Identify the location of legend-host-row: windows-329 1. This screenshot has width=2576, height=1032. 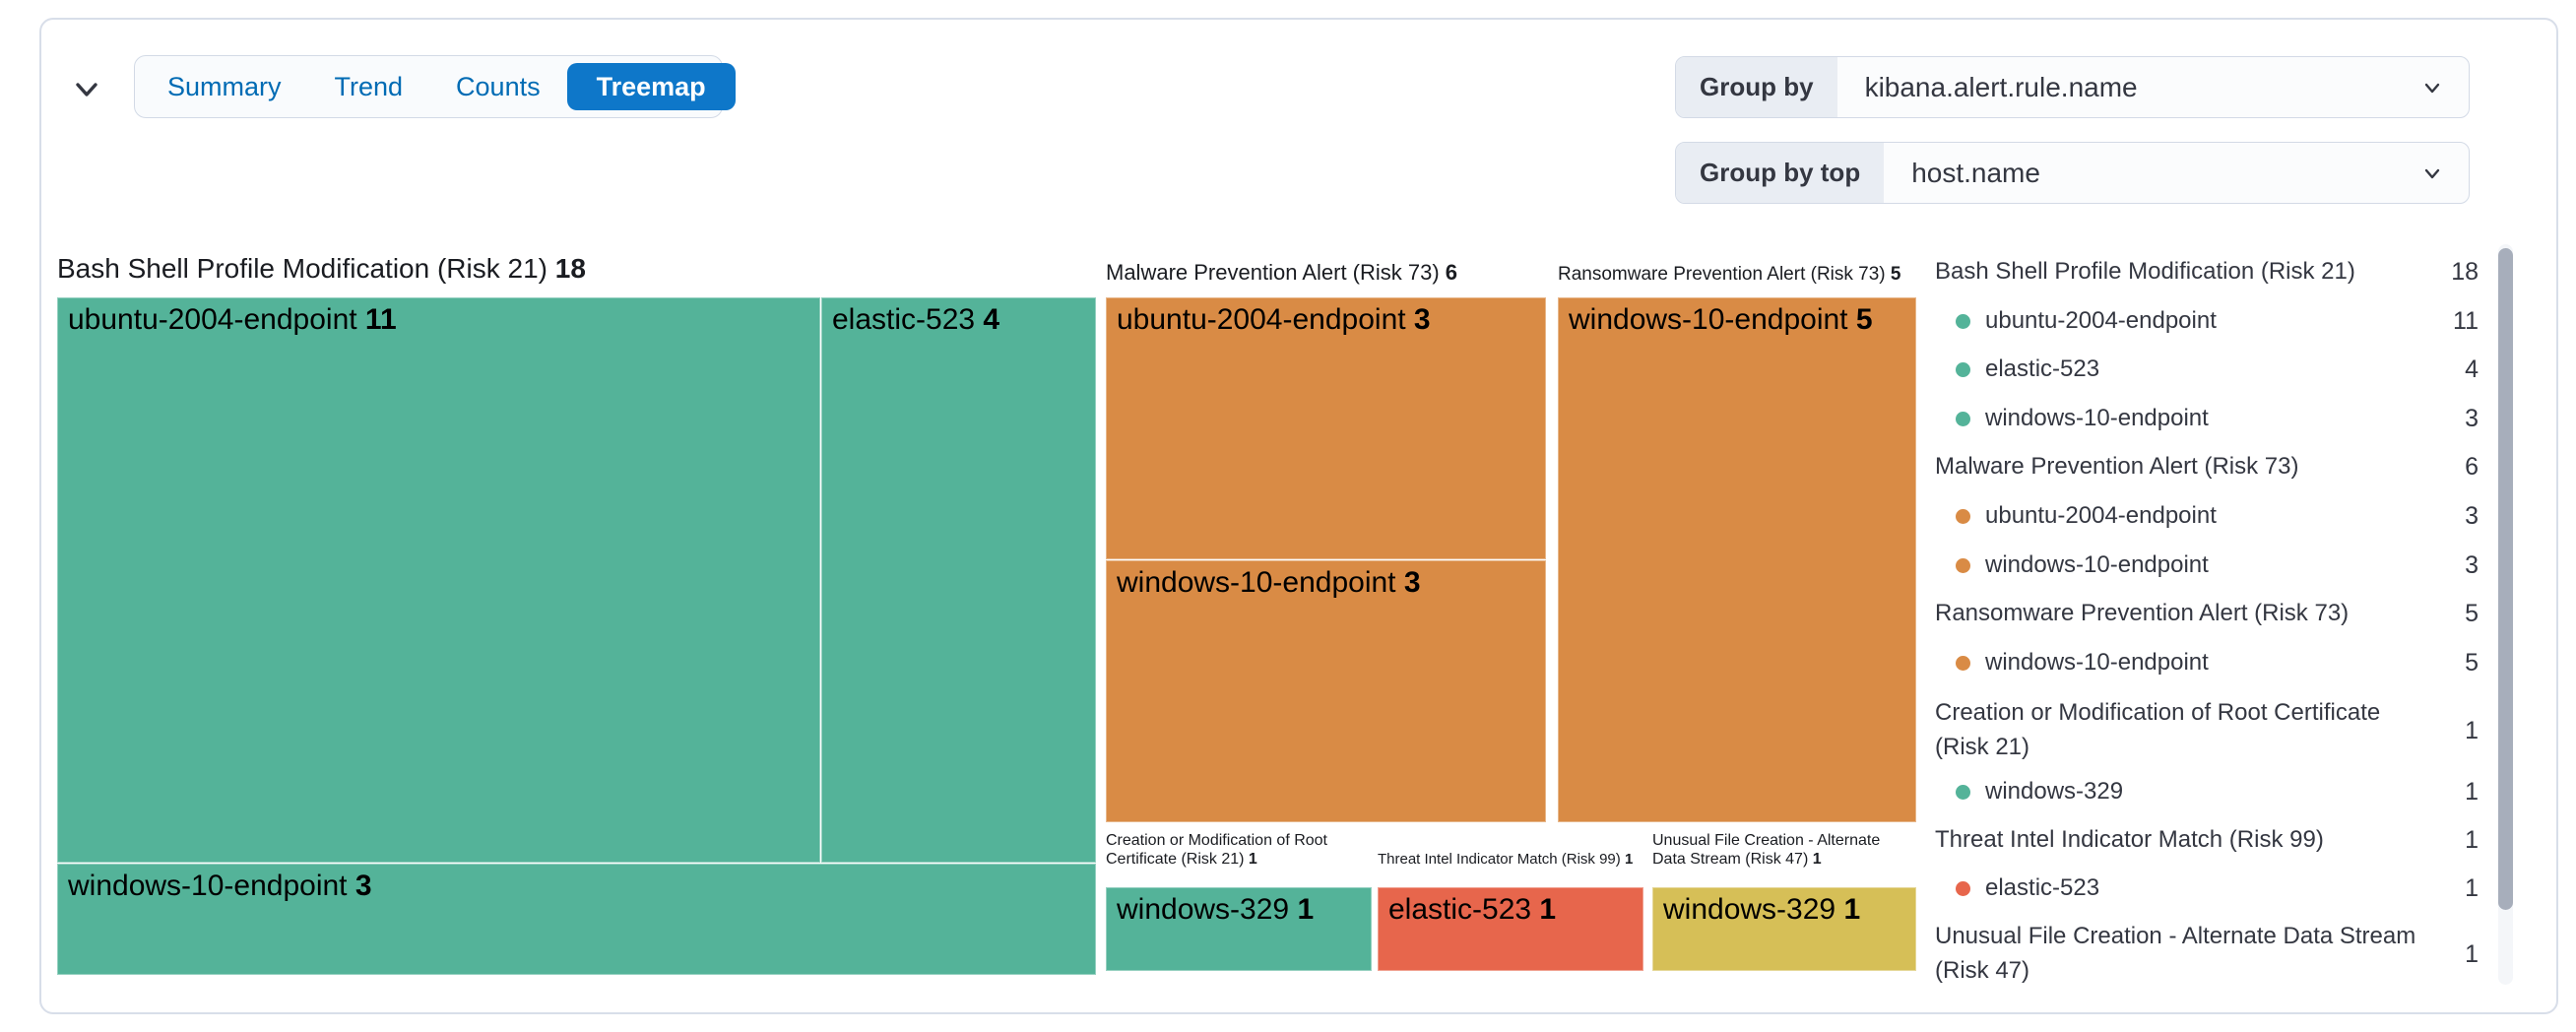
(2207, 791).